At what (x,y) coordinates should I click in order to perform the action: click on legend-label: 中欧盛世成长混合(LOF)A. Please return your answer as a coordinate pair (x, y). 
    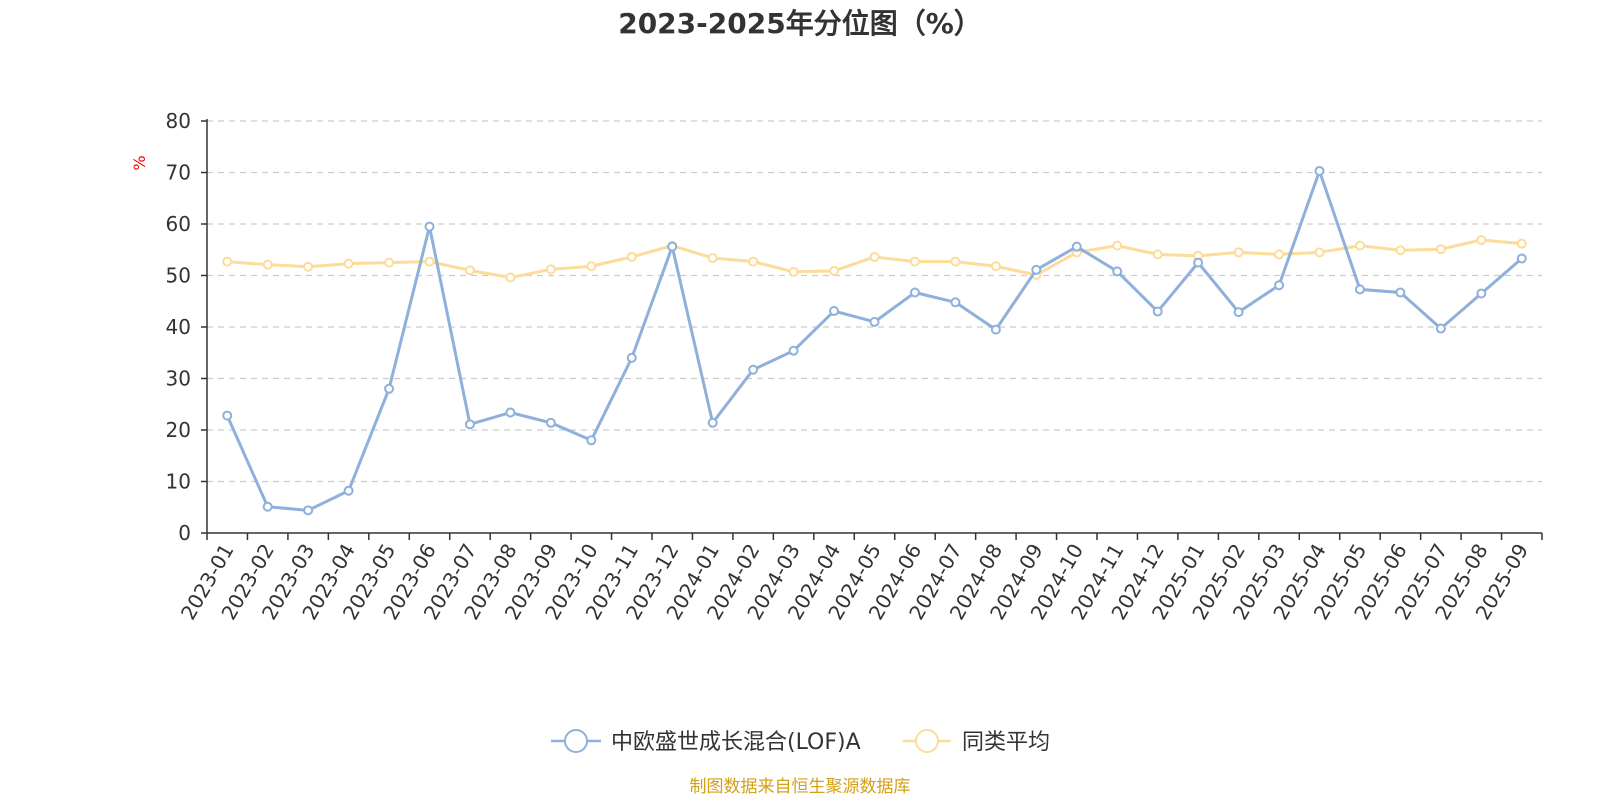
    Looking at the image, I should click on (736, 742).